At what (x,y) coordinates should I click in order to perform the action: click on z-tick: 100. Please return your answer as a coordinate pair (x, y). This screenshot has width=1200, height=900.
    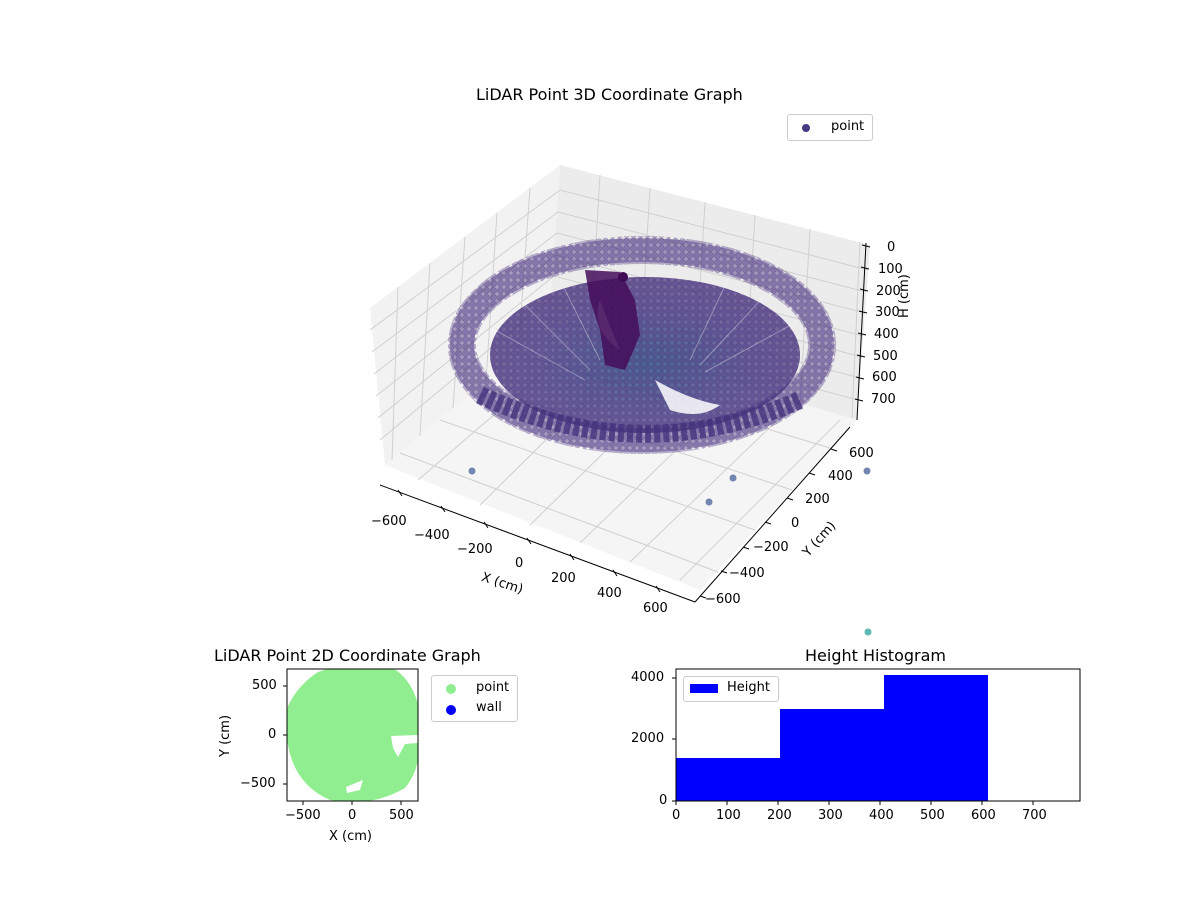
    Looking at the image, I should click on (890, 269).